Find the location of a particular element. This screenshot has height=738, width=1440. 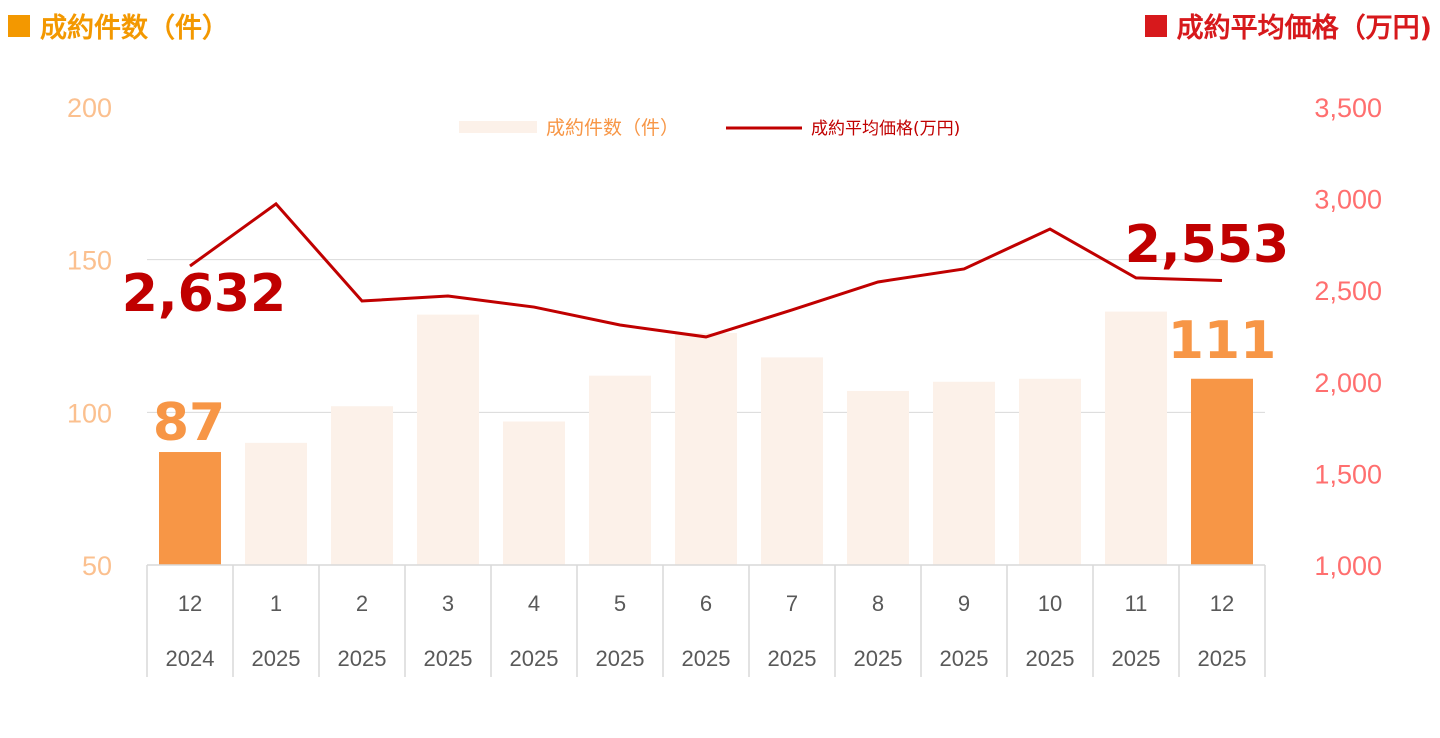

year-label: 2024 is located at coordinates (190, 658).